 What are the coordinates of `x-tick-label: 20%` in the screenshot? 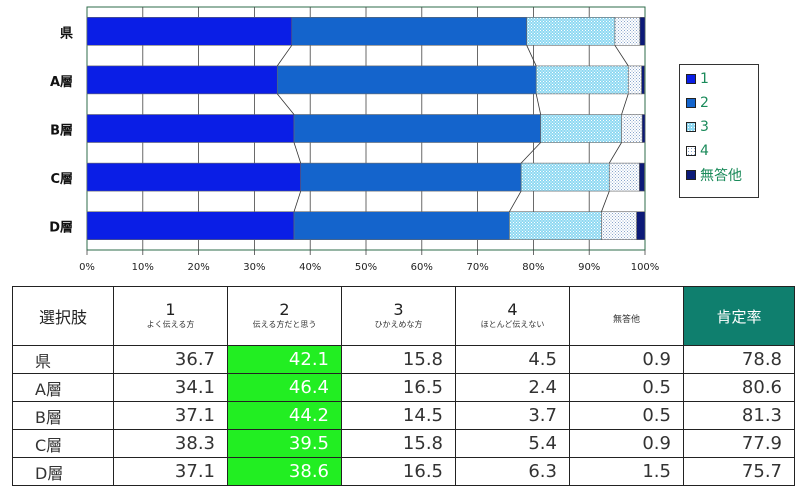 It's located at (198, 267).